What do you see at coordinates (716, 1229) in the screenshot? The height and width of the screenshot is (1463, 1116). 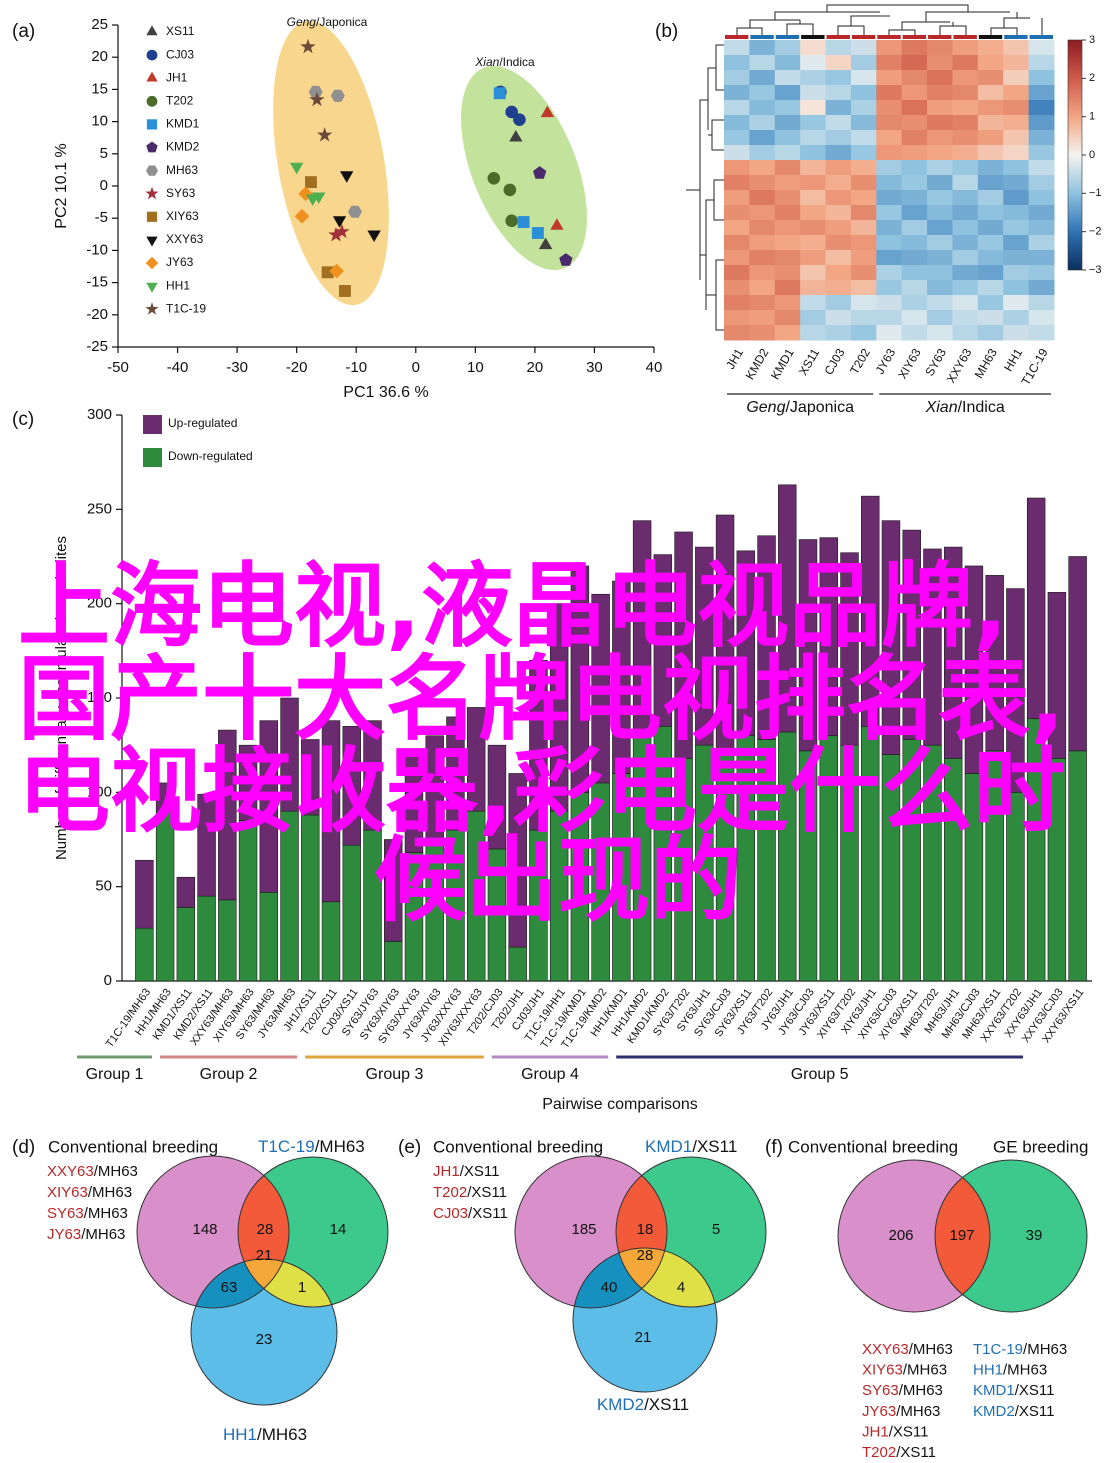 I see `venn-count: 5` at bounding box center [716, 1229].